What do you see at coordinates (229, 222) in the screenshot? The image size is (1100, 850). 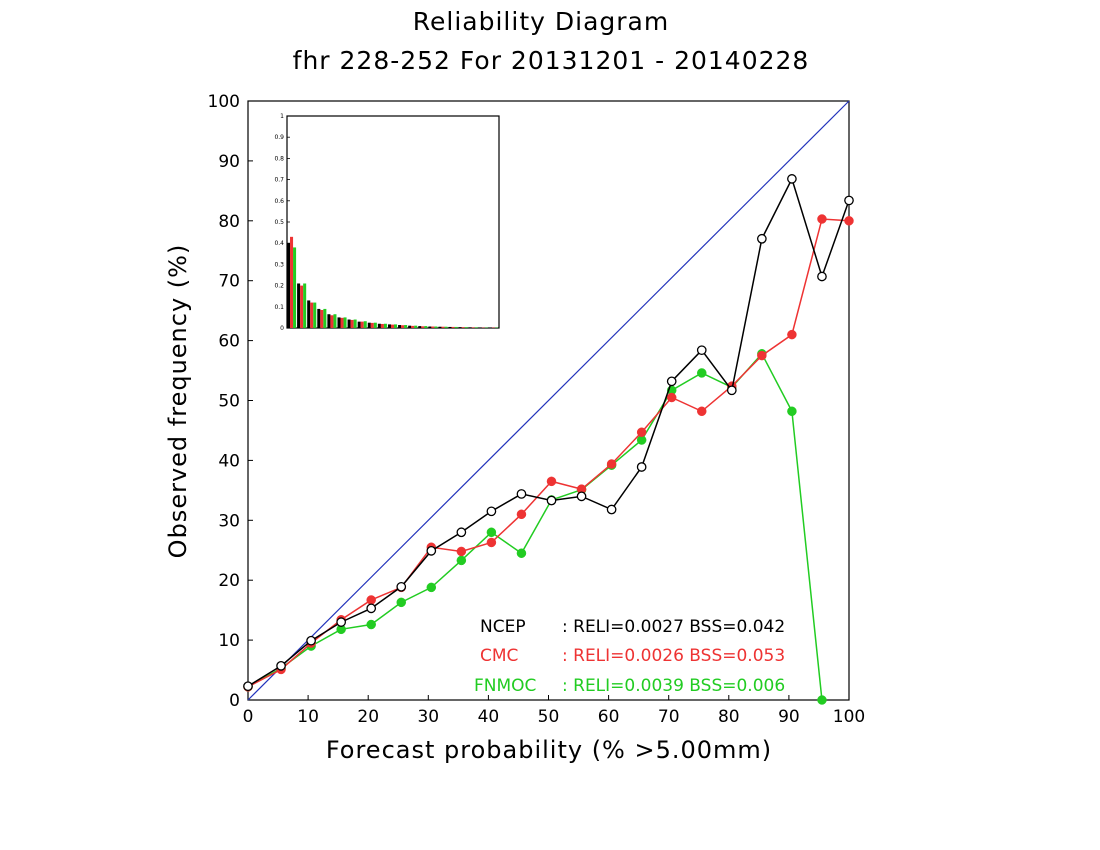 I see `y-tick-label: 80` at bounding box center [229, 222].